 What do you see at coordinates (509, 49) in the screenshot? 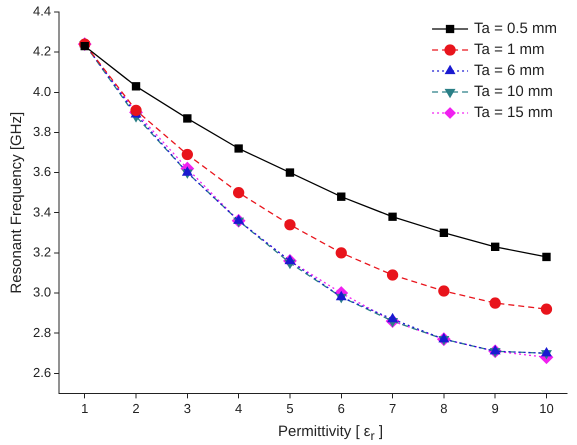
I see `legend-label: Ta = 1 mm` at bounding box center [509, 49].